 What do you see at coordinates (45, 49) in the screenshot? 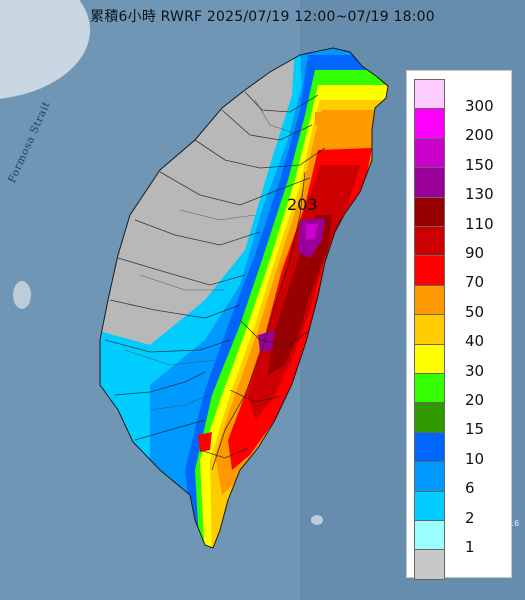
I see `mainland-coast` at bounding box center [45, 49].